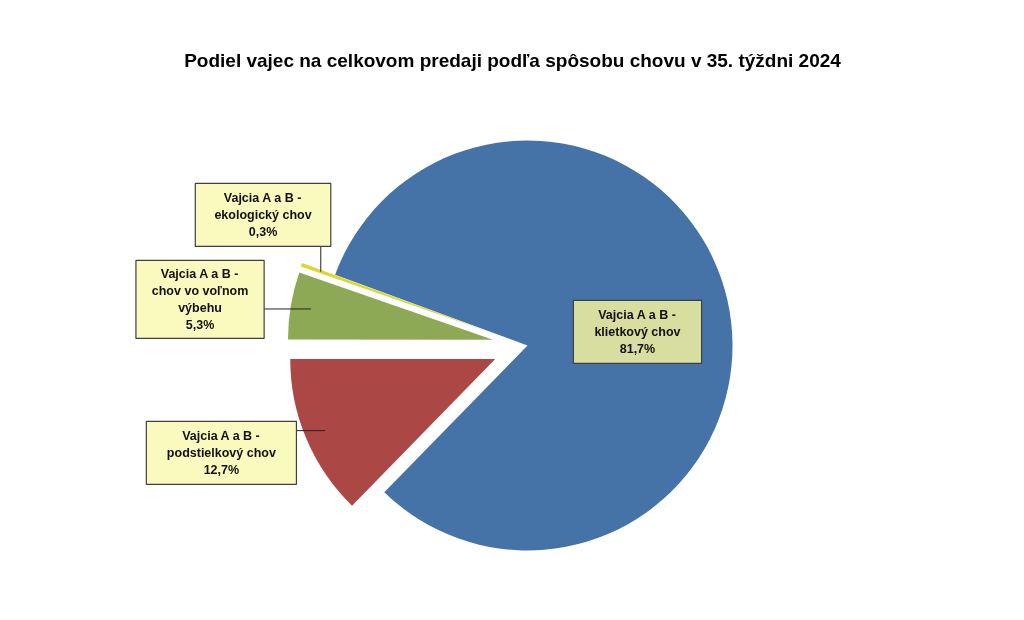  I want to click on slice-label: Vajcia A a B - chov vo voľnom výbehu, so click(200, 291).